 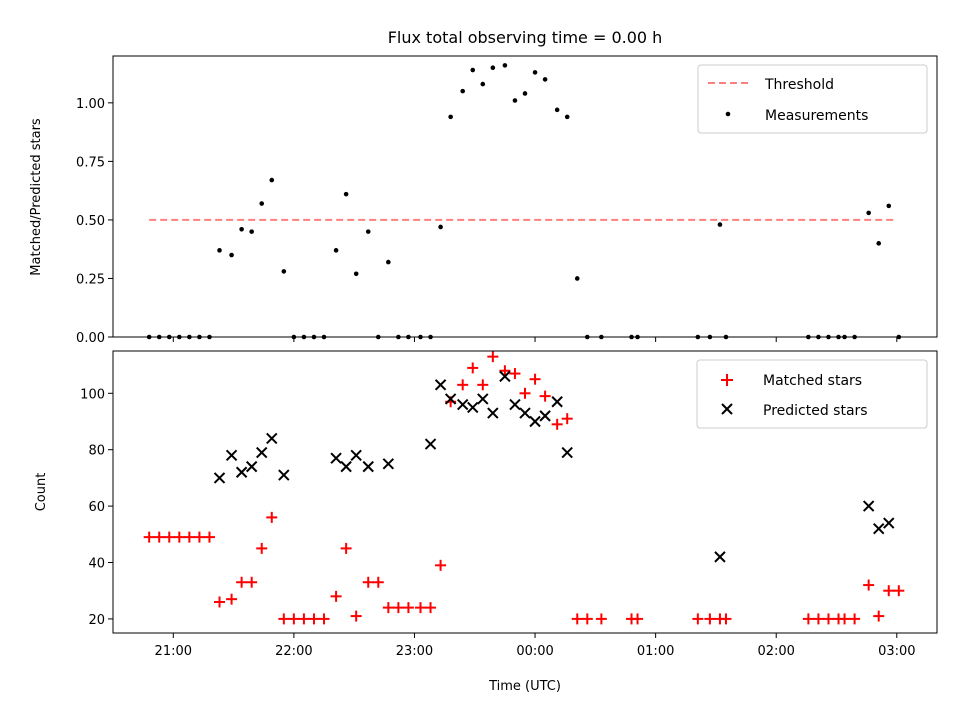 I want to click on matched-legend-marker, so click(x=727, y=380).